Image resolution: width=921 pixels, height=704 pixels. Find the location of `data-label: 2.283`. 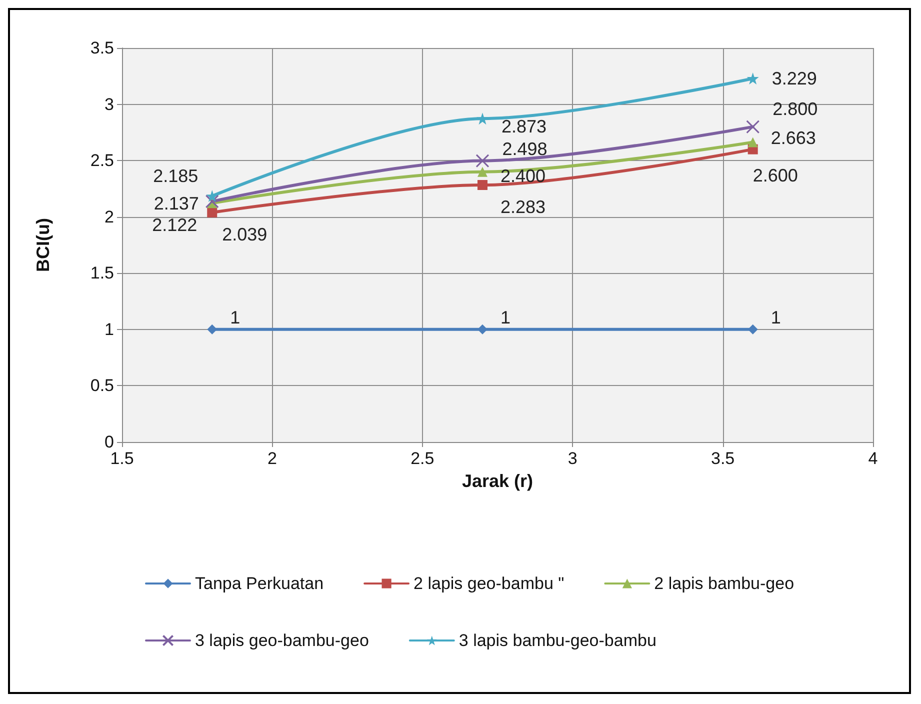

data-label: 2.283 is located at coordinates (523, 207).